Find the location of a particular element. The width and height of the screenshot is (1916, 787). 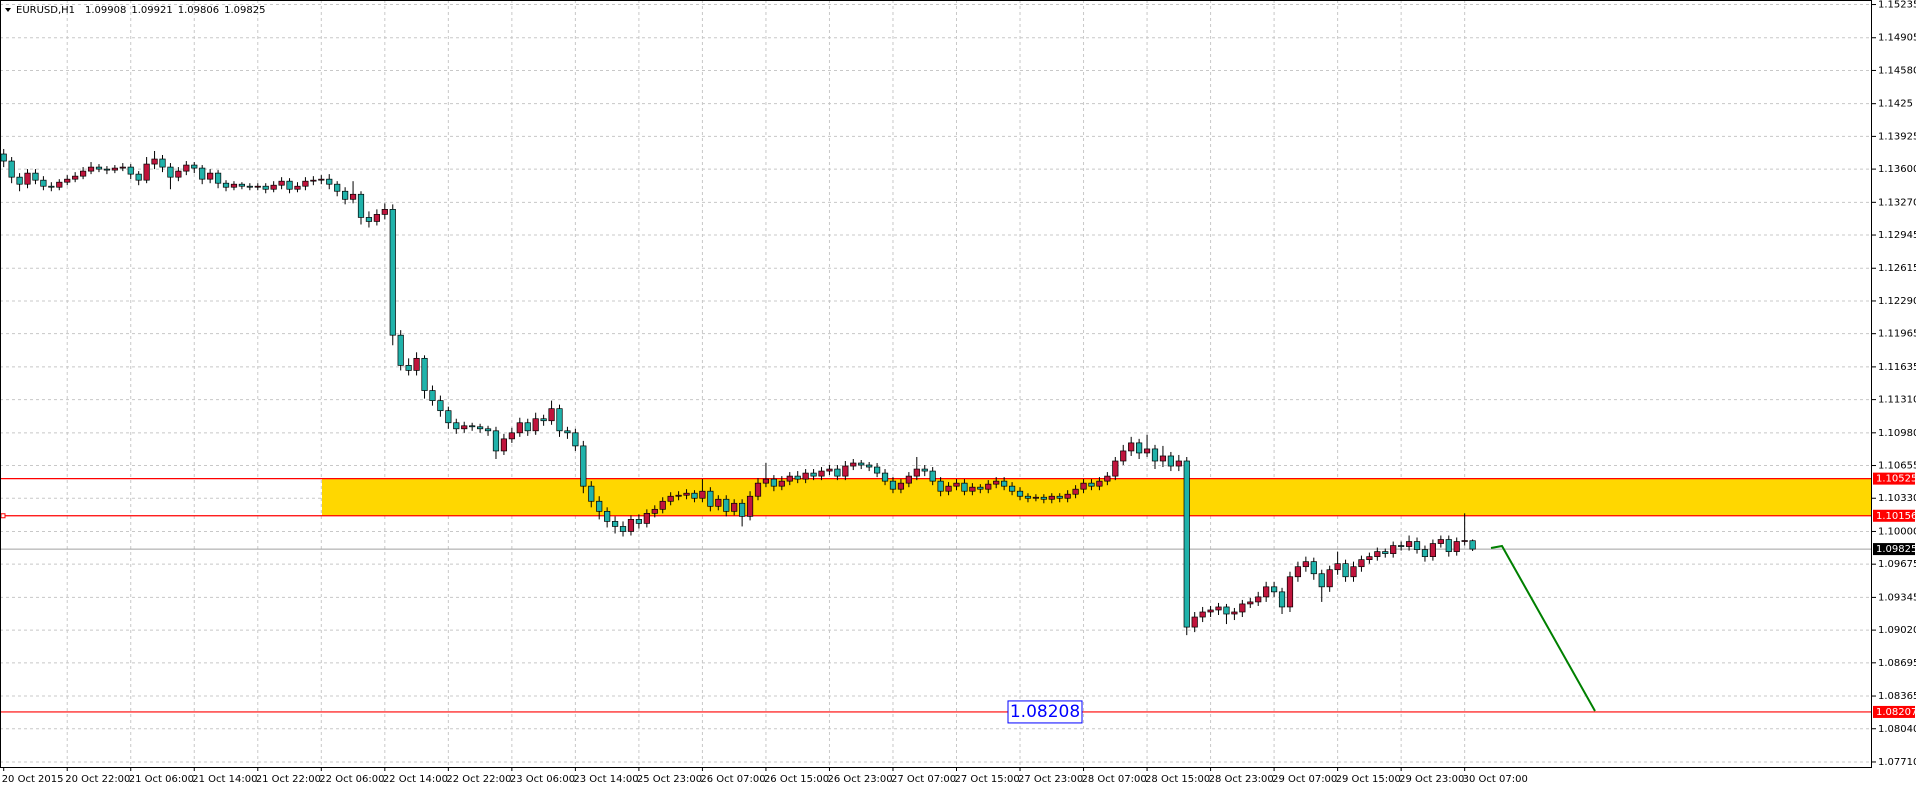

y-tick-label: 1.11965 is located at coordinates (1897, 334).